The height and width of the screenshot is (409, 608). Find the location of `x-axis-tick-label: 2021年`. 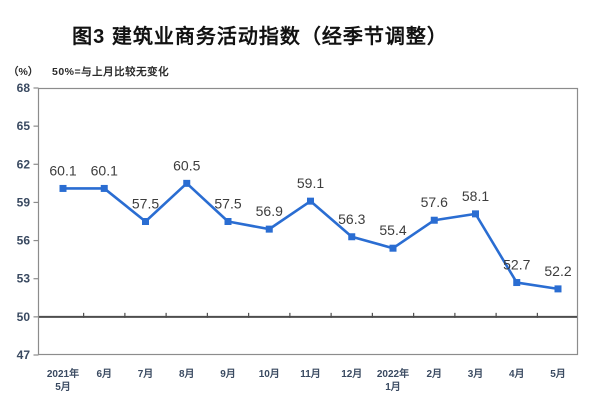

x-axis-tick-label: 2021年 is located at coordinates (63, 373).